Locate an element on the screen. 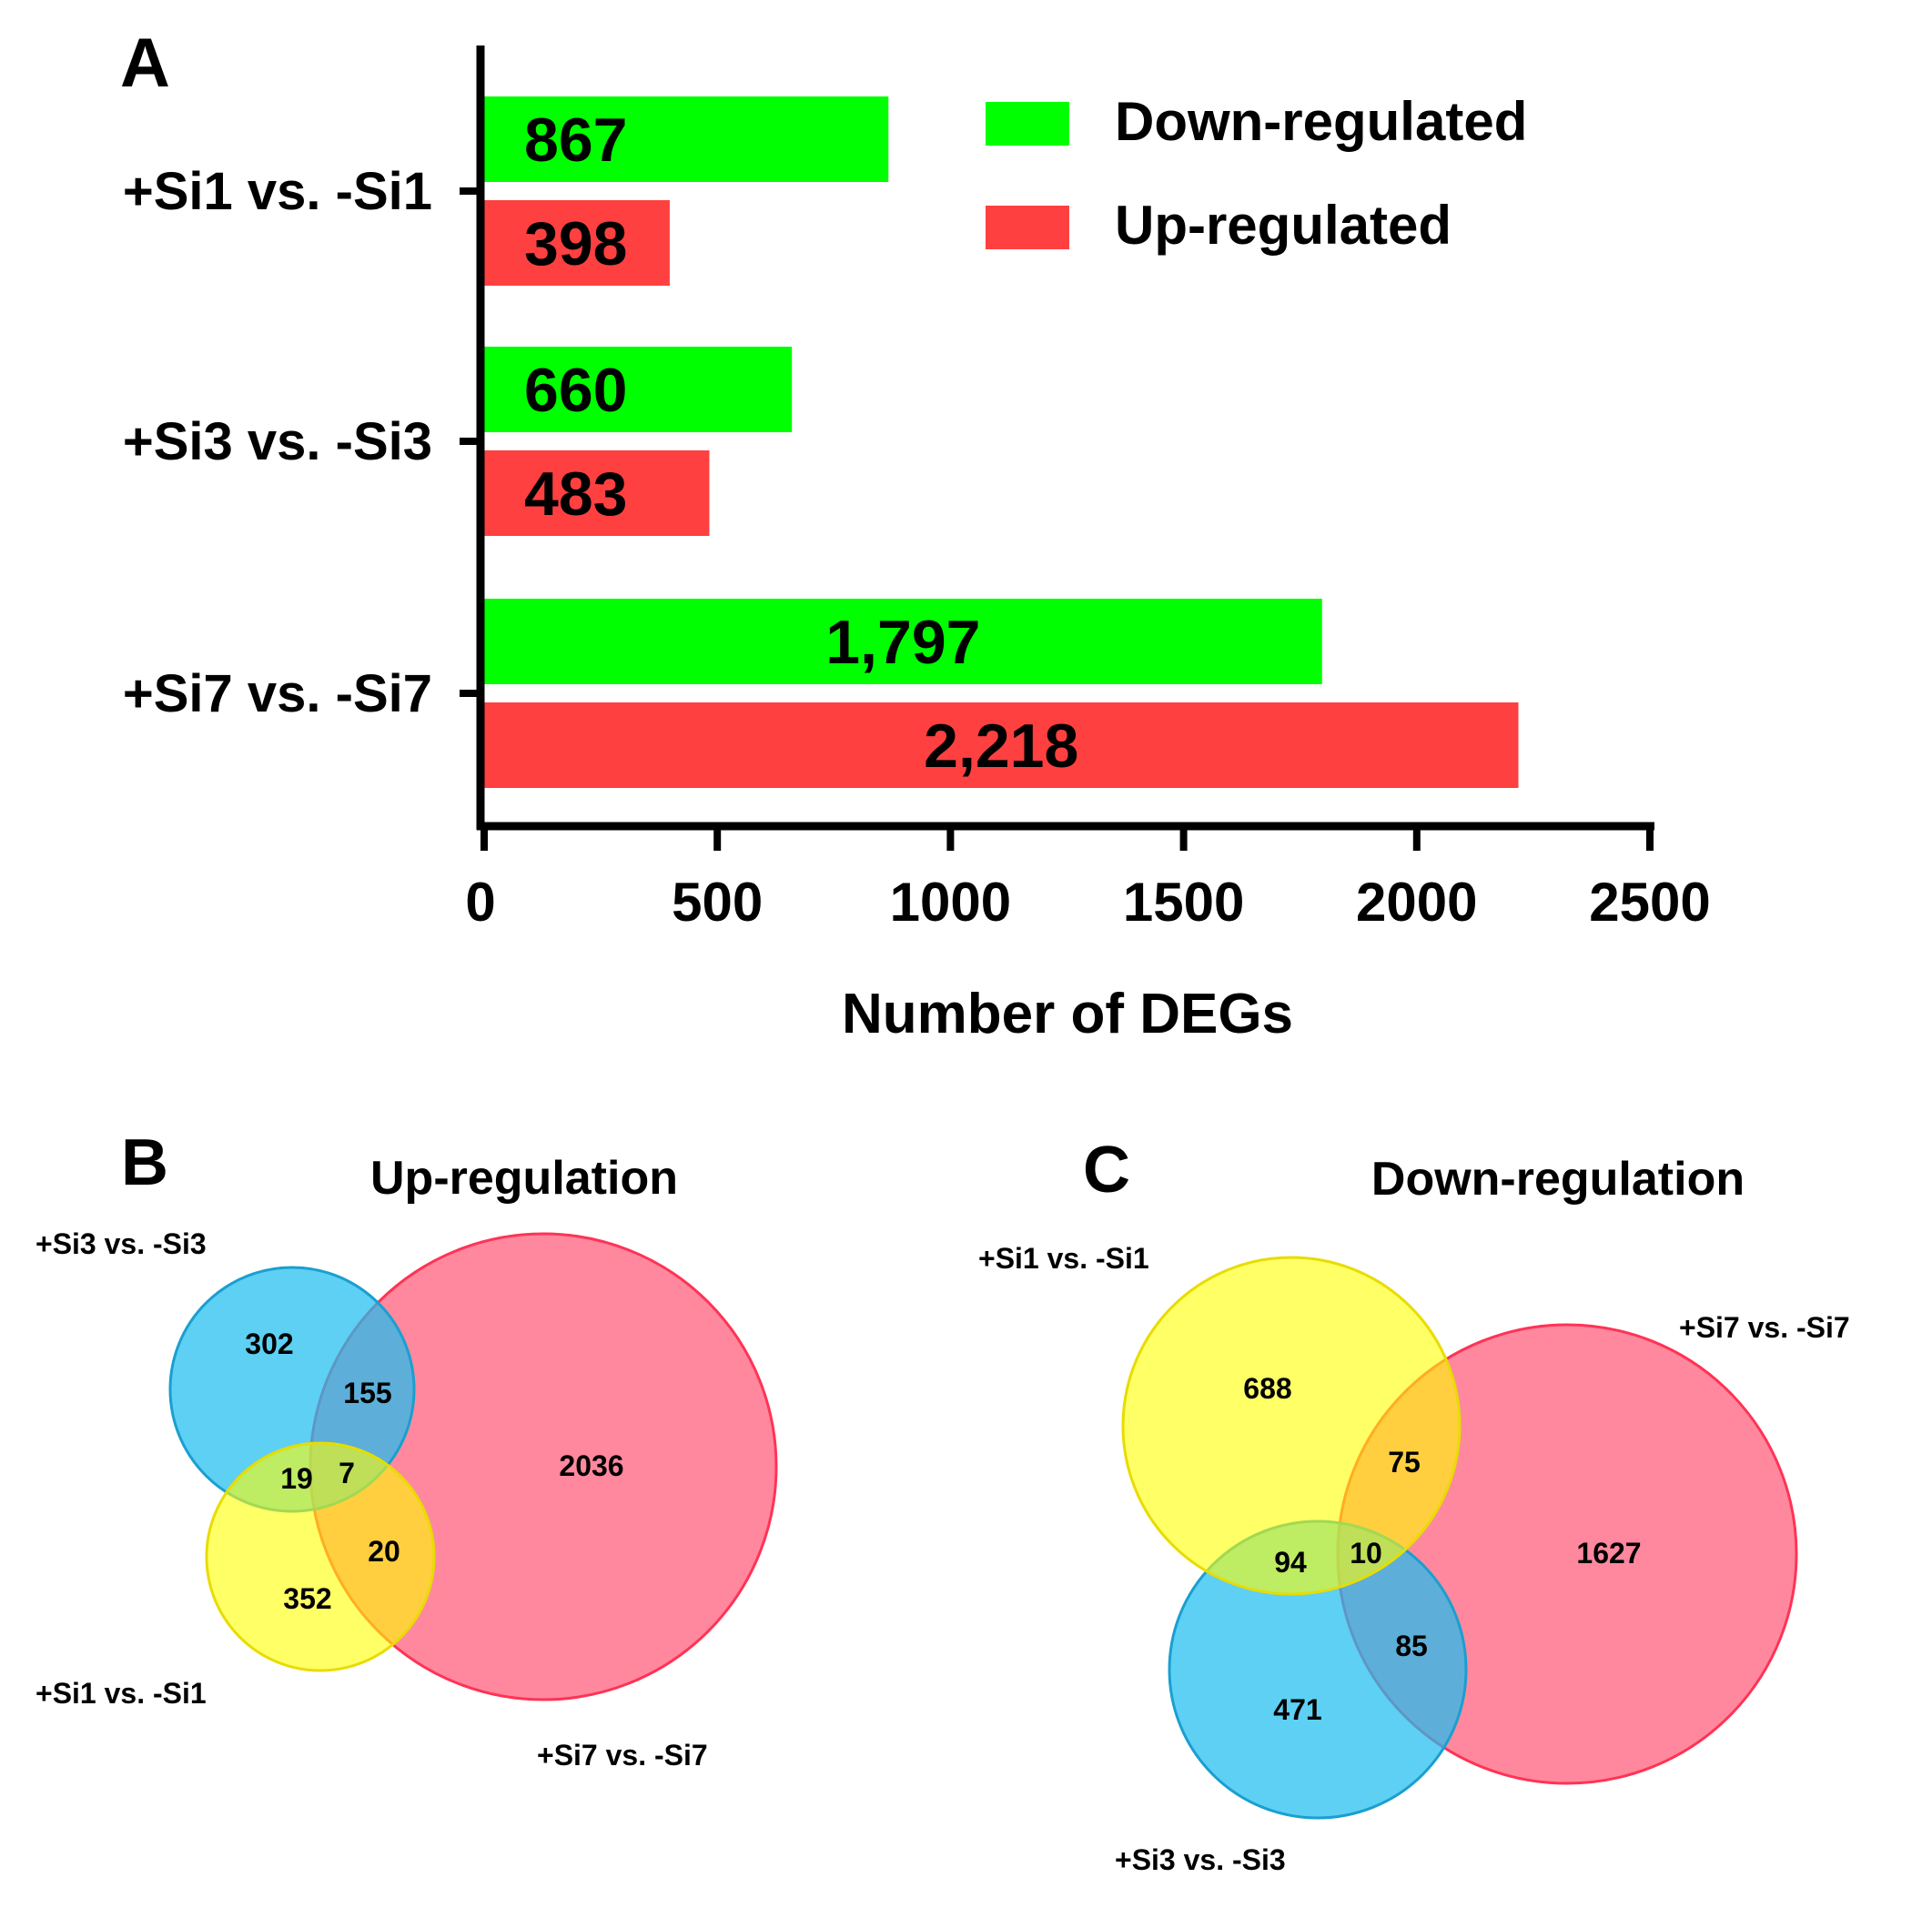 The image size is (1932, 1908). venn-up-set-label-si1: +Si1 vs. -Si1 is located at coordinates (121, 1693).